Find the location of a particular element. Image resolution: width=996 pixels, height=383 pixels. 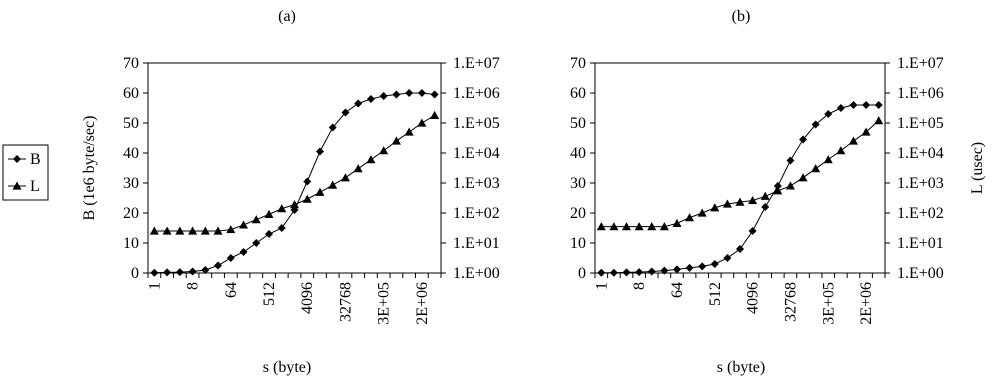

legend-label: B is located at coordinates (35, 159).